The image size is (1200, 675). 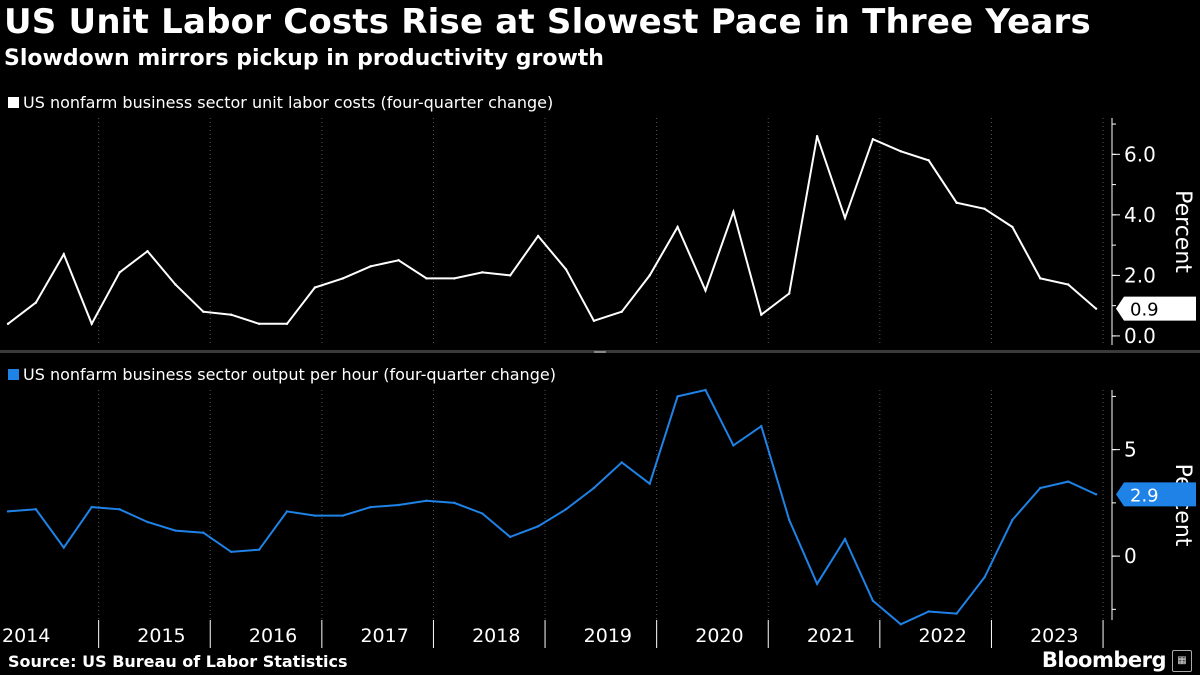 What do you see at coordinates (1130, 556) in the screenshot?
I see `y-tick-label: 0` at bounding box center [1130, 556].